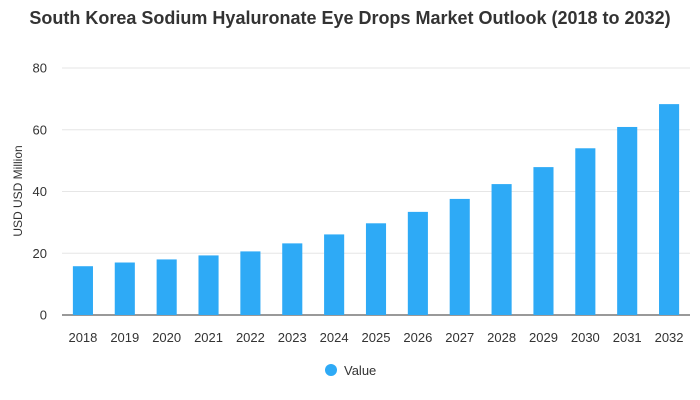  What do you see at coordinates (459, 337) in the screenshot?
I see `x-tick-label: 2027` at bounding box center [459, 337].